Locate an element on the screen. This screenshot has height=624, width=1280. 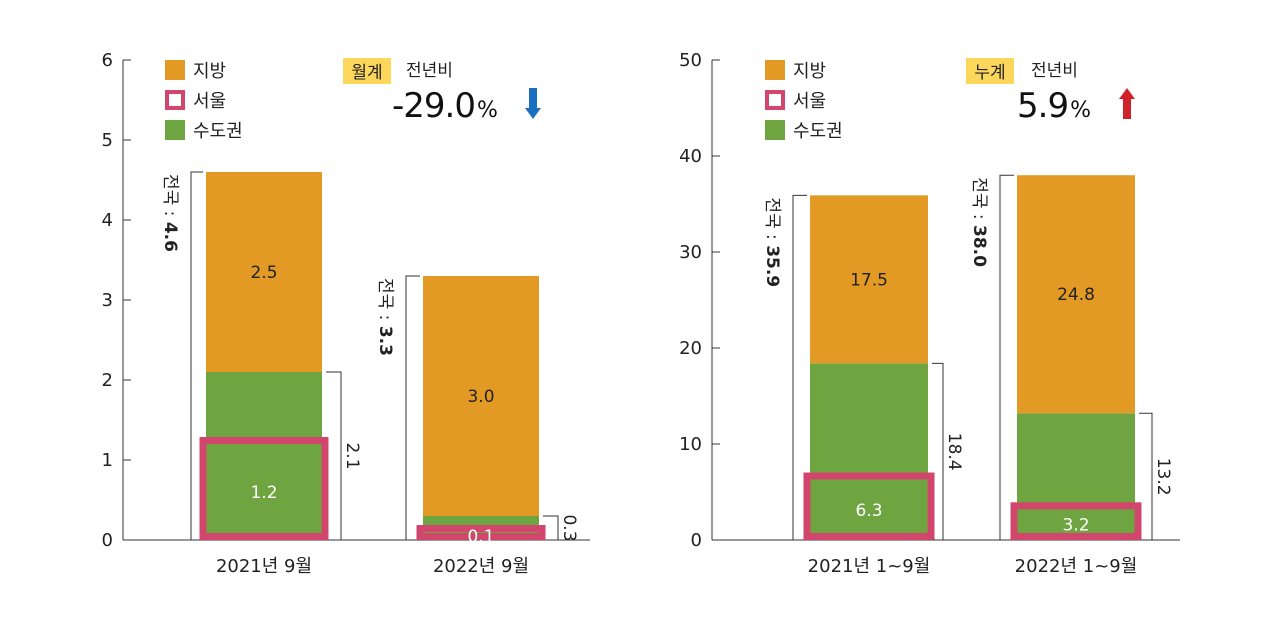
total-value: 3.3 is located at coordinates (385, 341).